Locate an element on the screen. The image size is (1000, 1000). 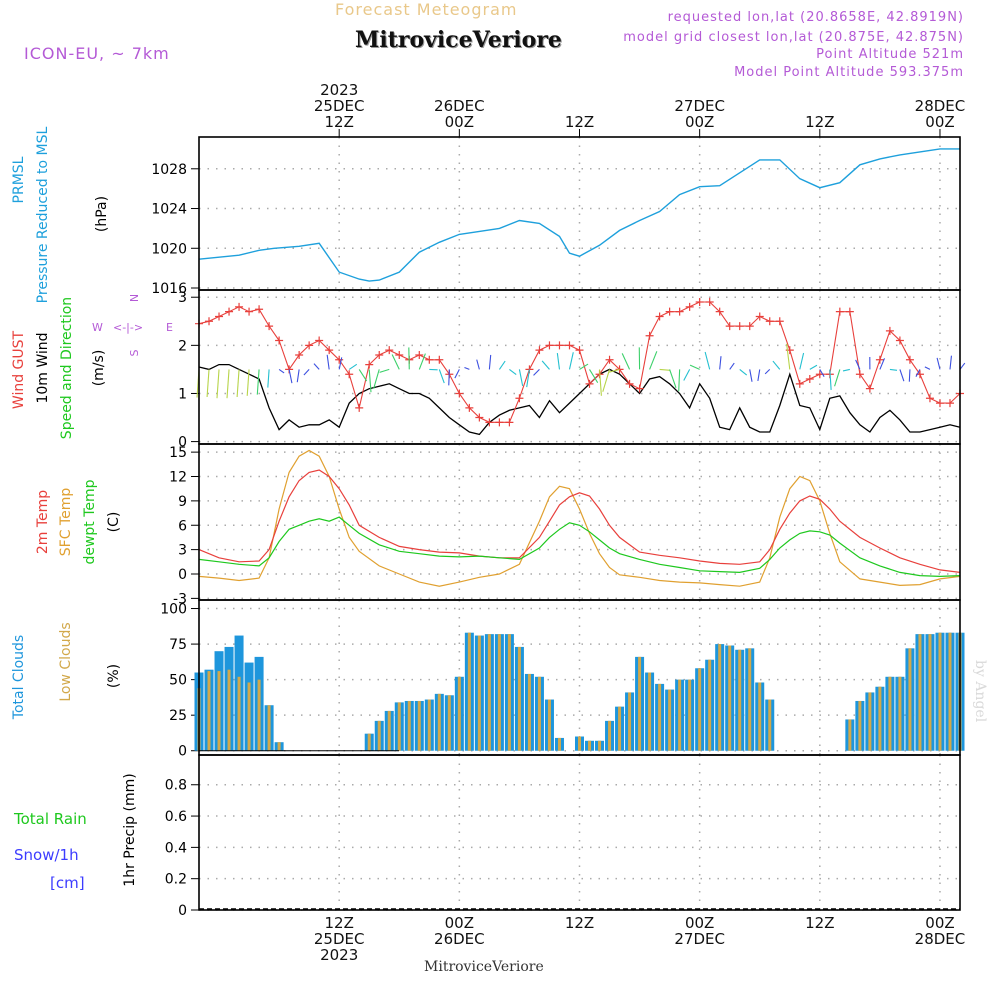
bottom-time-label: 28DEC is located at coordinates (940, 939).